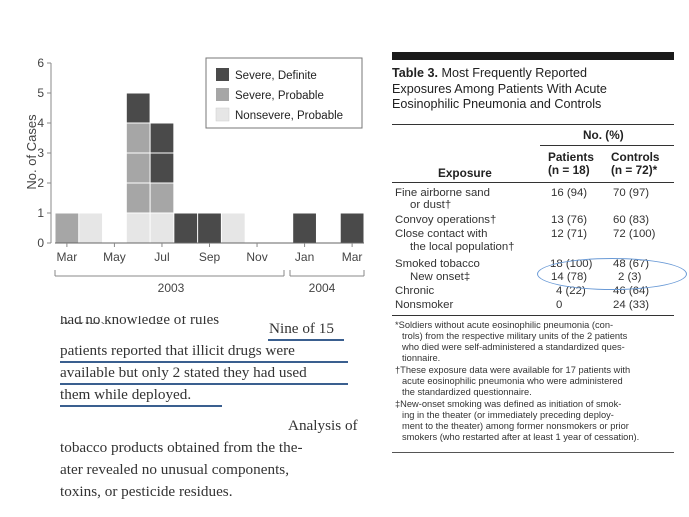 This screenshot has height=517, width=689. I want to click on y-tick-label: 4, so click(40, 123).